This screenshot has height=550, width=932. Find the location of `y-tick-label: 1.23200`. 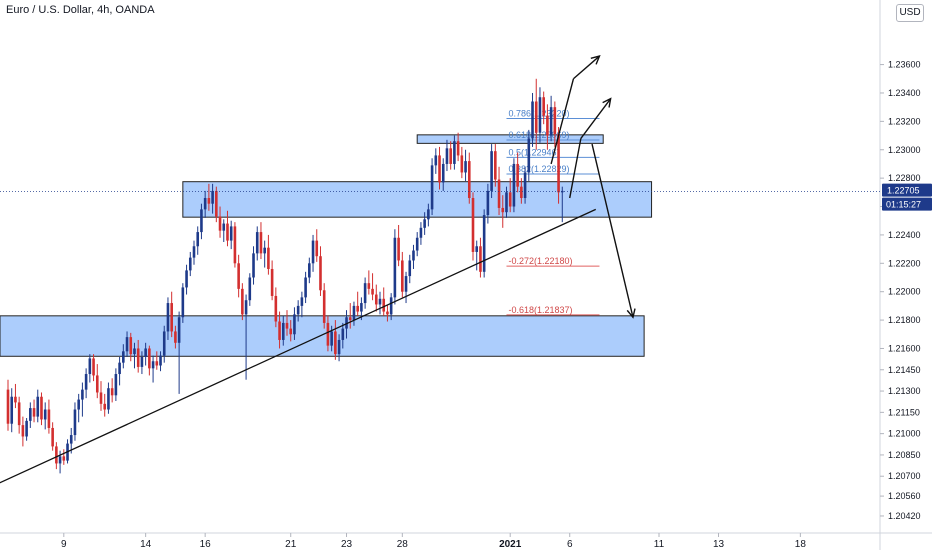

y-tick-label: 1.23200 is located at coordinates (904, 121).